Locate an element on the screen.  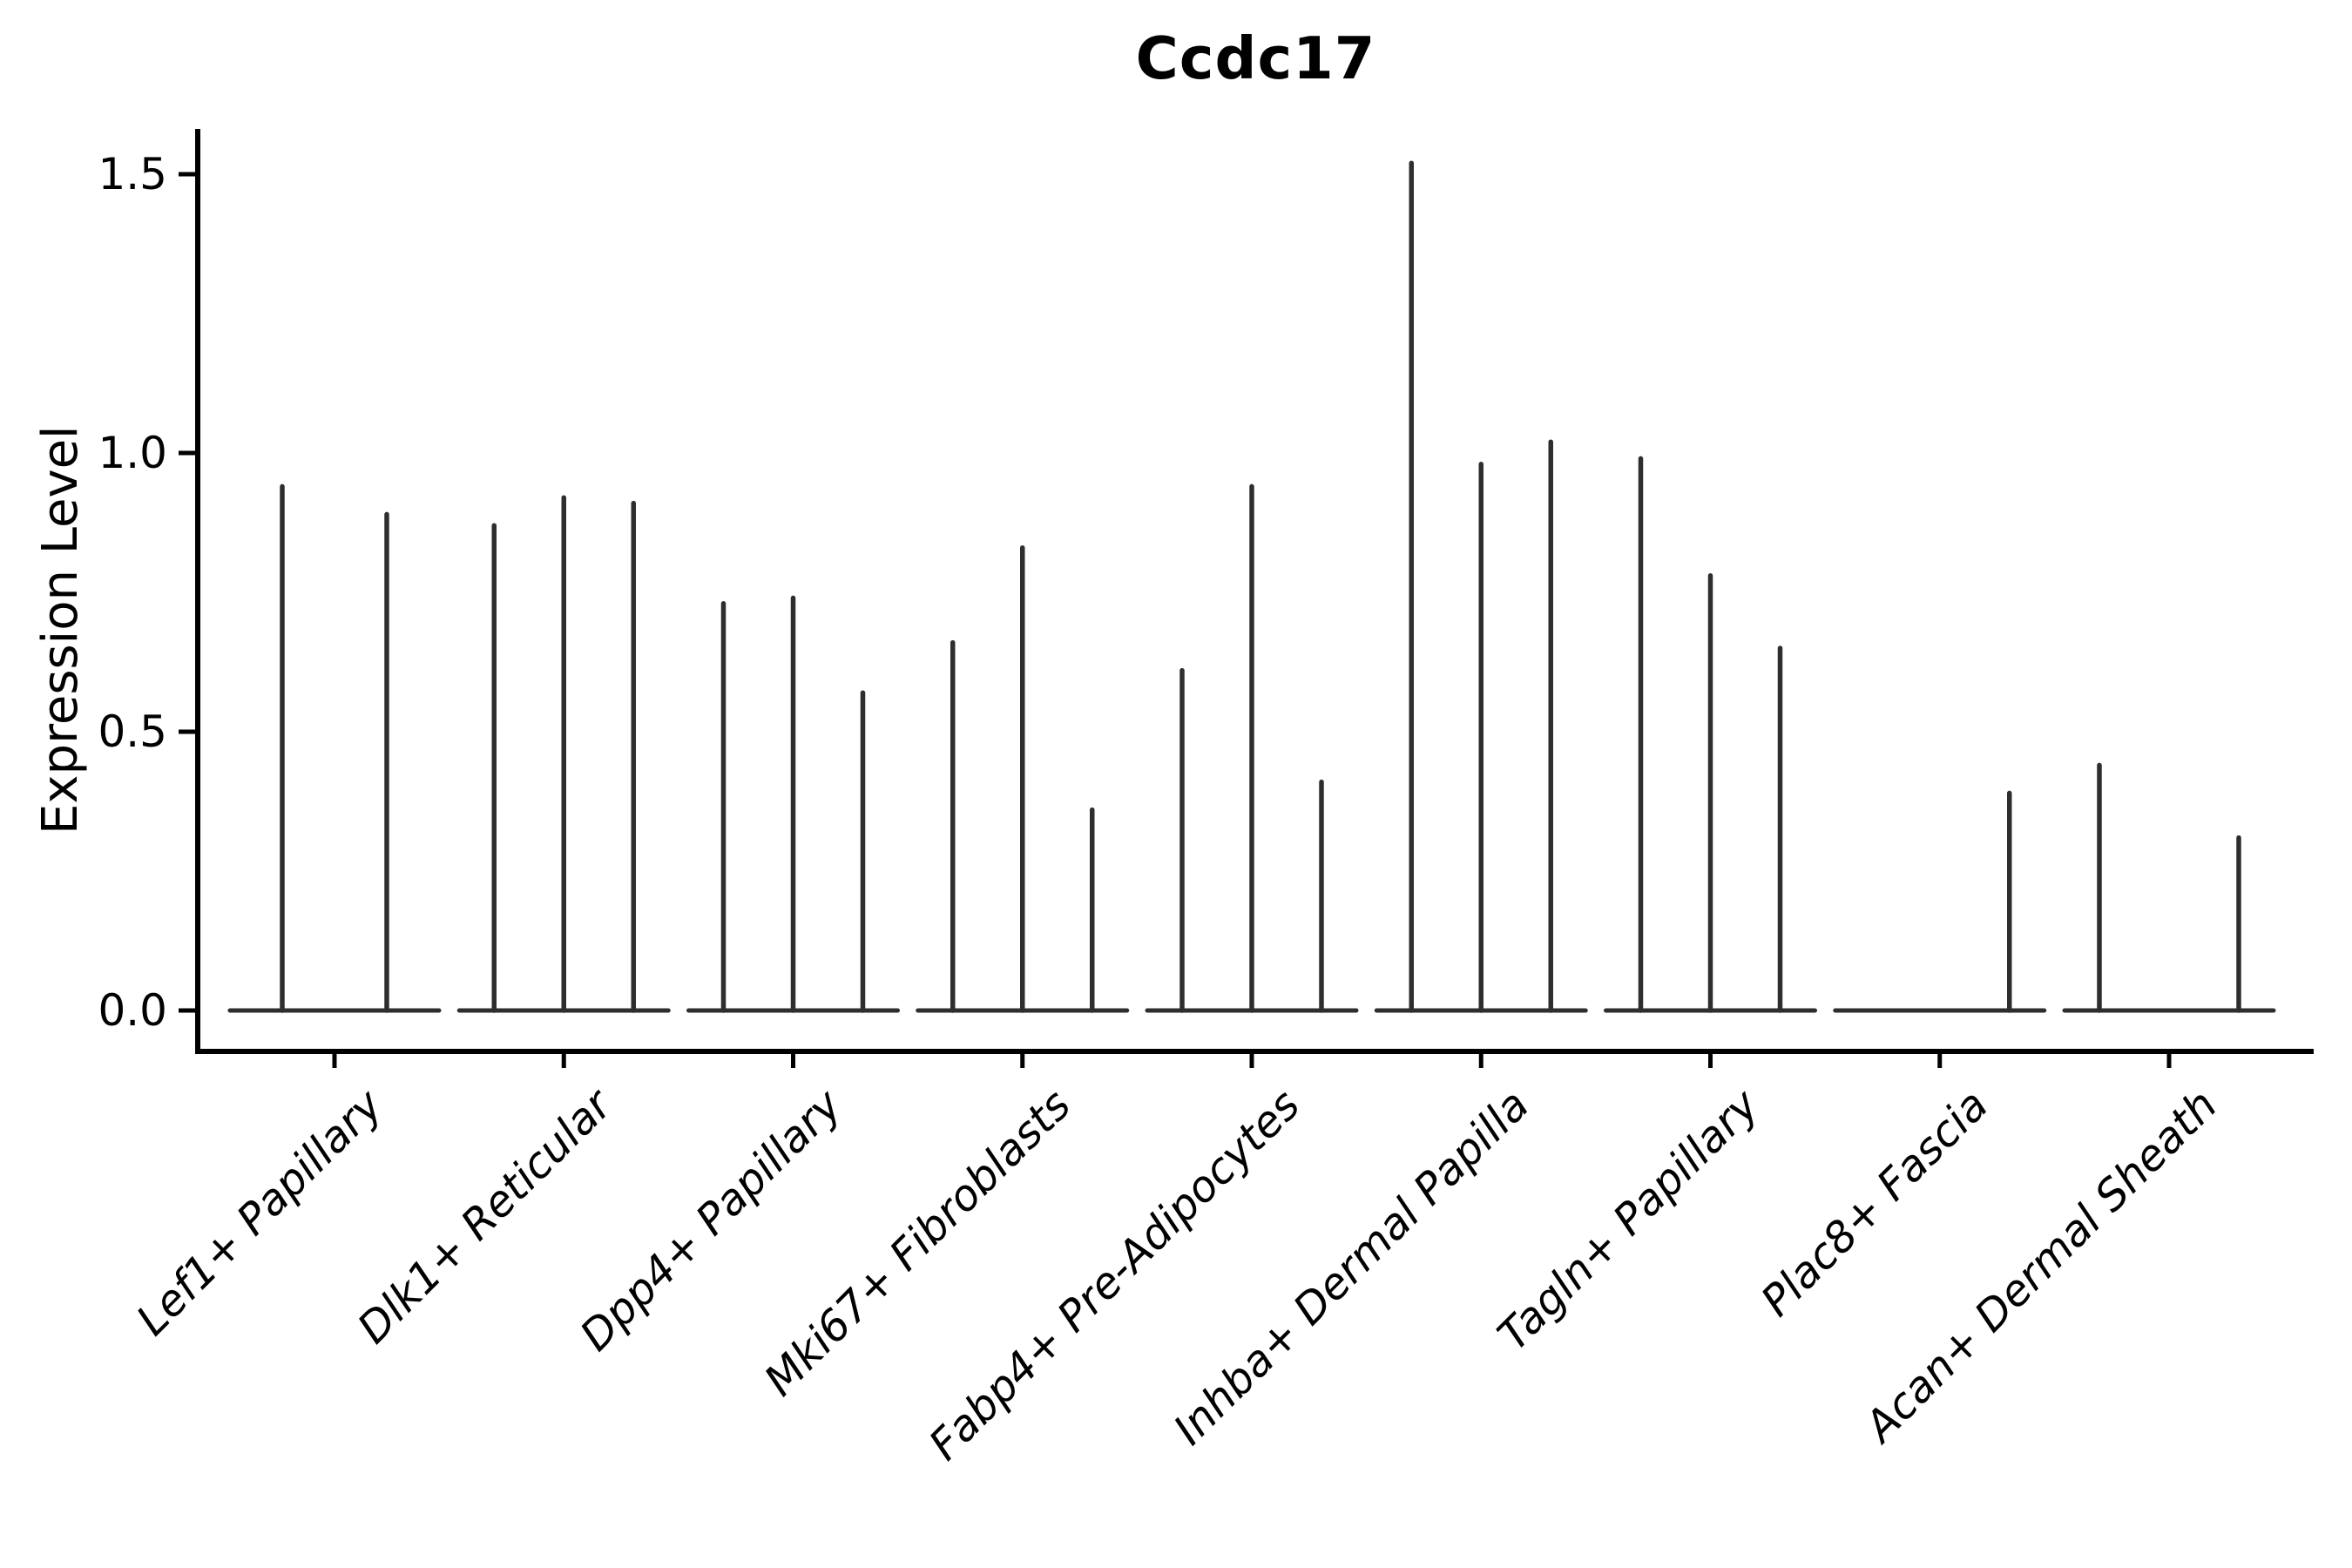
y-tick-label-1.5: 1.5 is located at coordinates (132, 174).